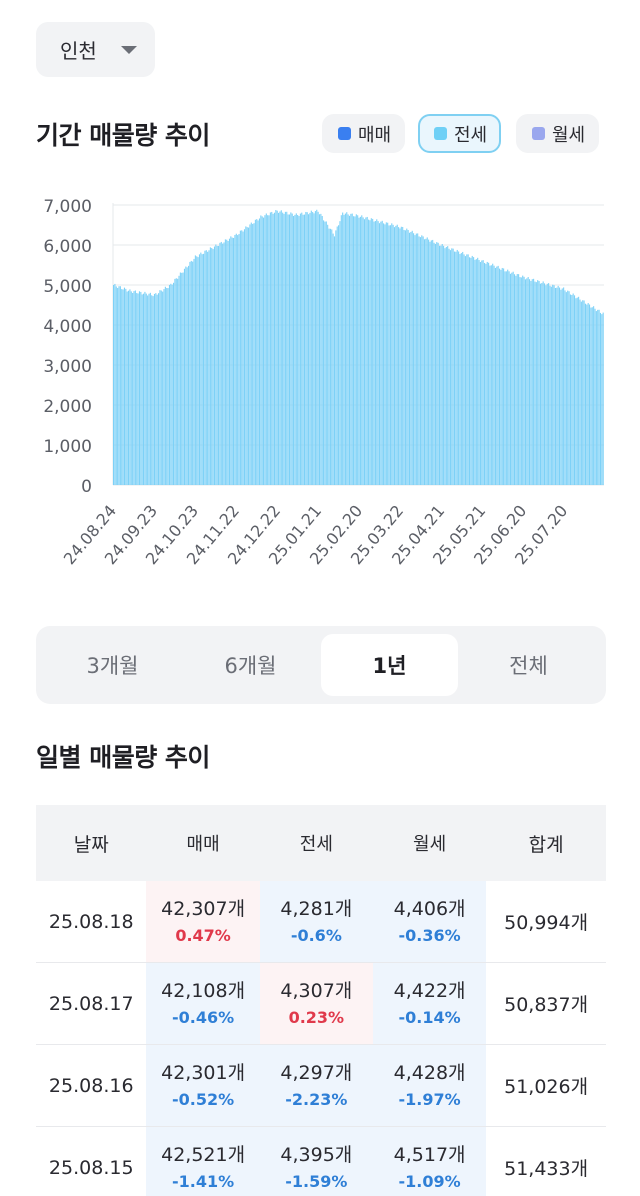 The width and height of the screenshot is (640, 1196). What do you see at coordinates (440, 133) in the screenshot?
I see `jeonse-color-swatch` at bounding box center [440, 133].